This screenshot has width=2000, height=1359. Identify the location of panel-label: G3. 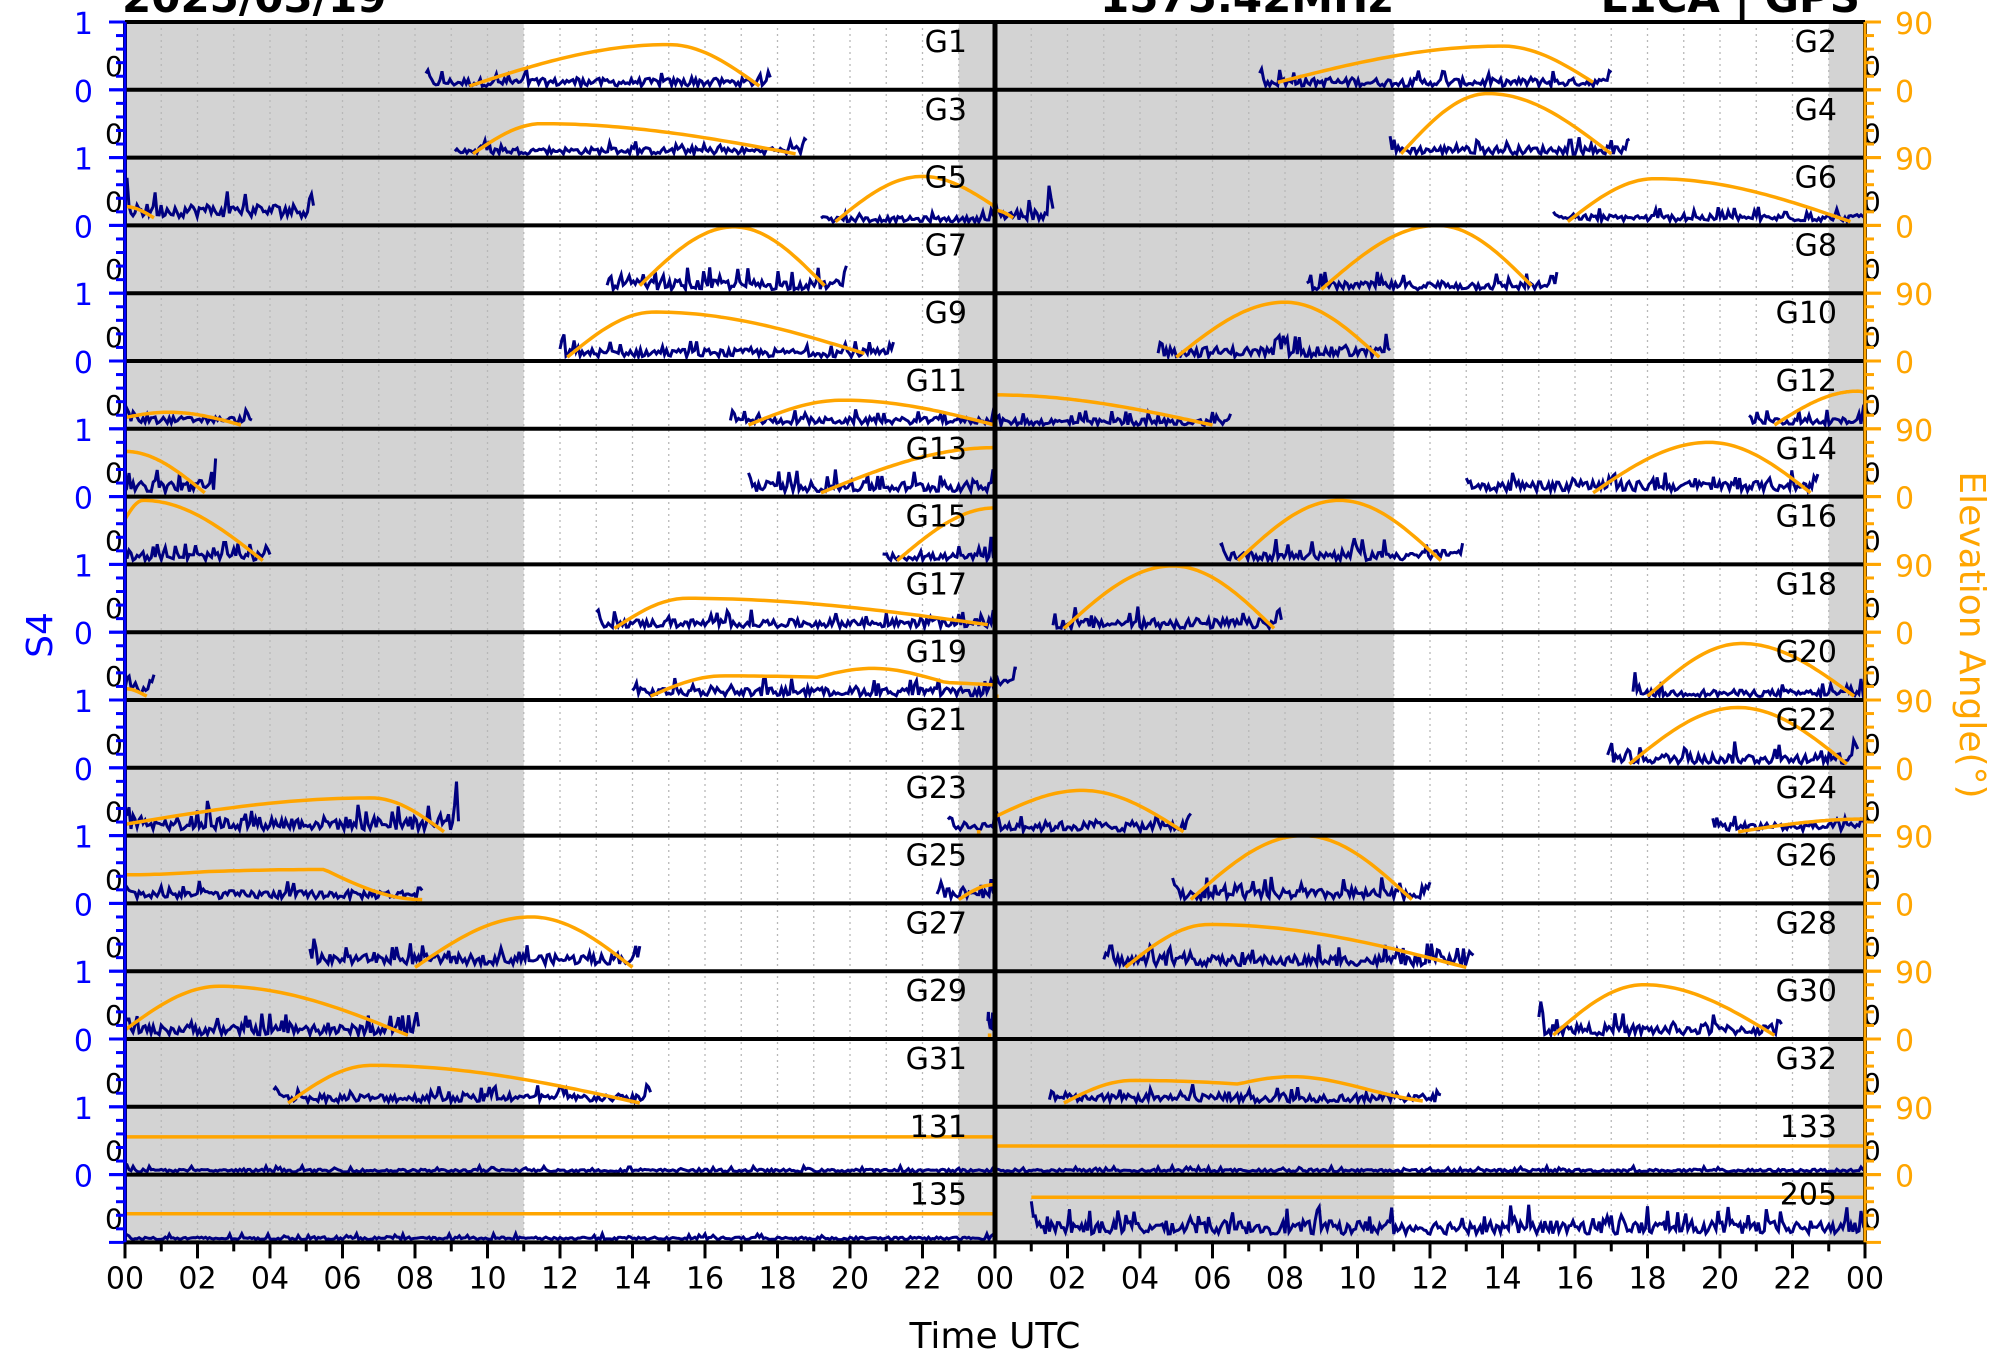
(946, 110).